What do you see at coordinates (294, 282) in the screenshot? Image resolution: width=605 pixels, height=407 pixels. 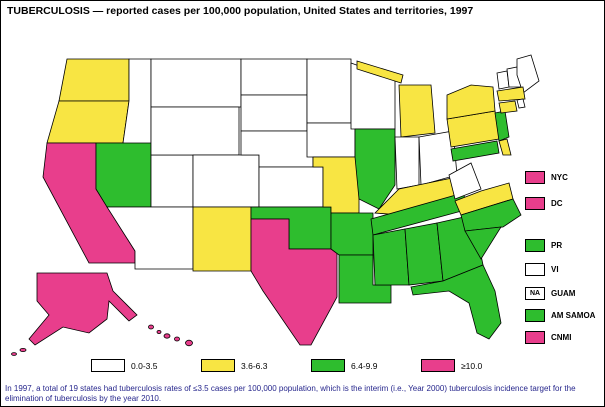 I see `state-tx` at bounding box center [294, 282].